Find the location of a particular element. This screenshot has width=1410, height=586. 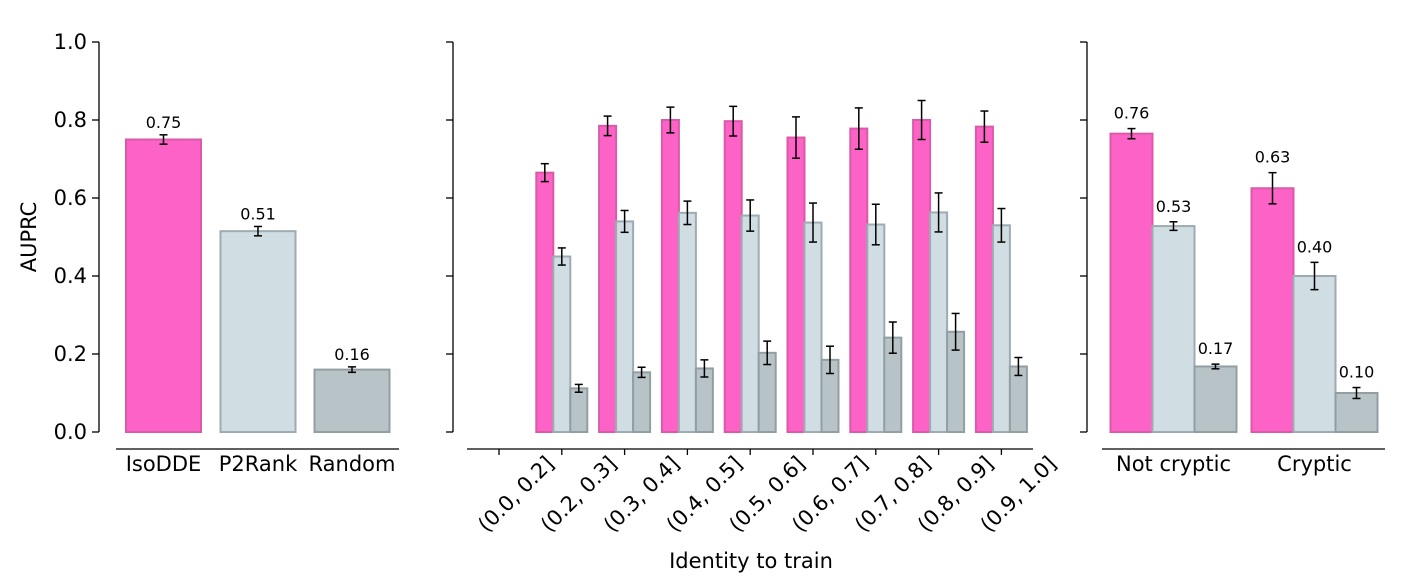

bar-isodde-0-error-bar is located at coordinates (1131, 133).